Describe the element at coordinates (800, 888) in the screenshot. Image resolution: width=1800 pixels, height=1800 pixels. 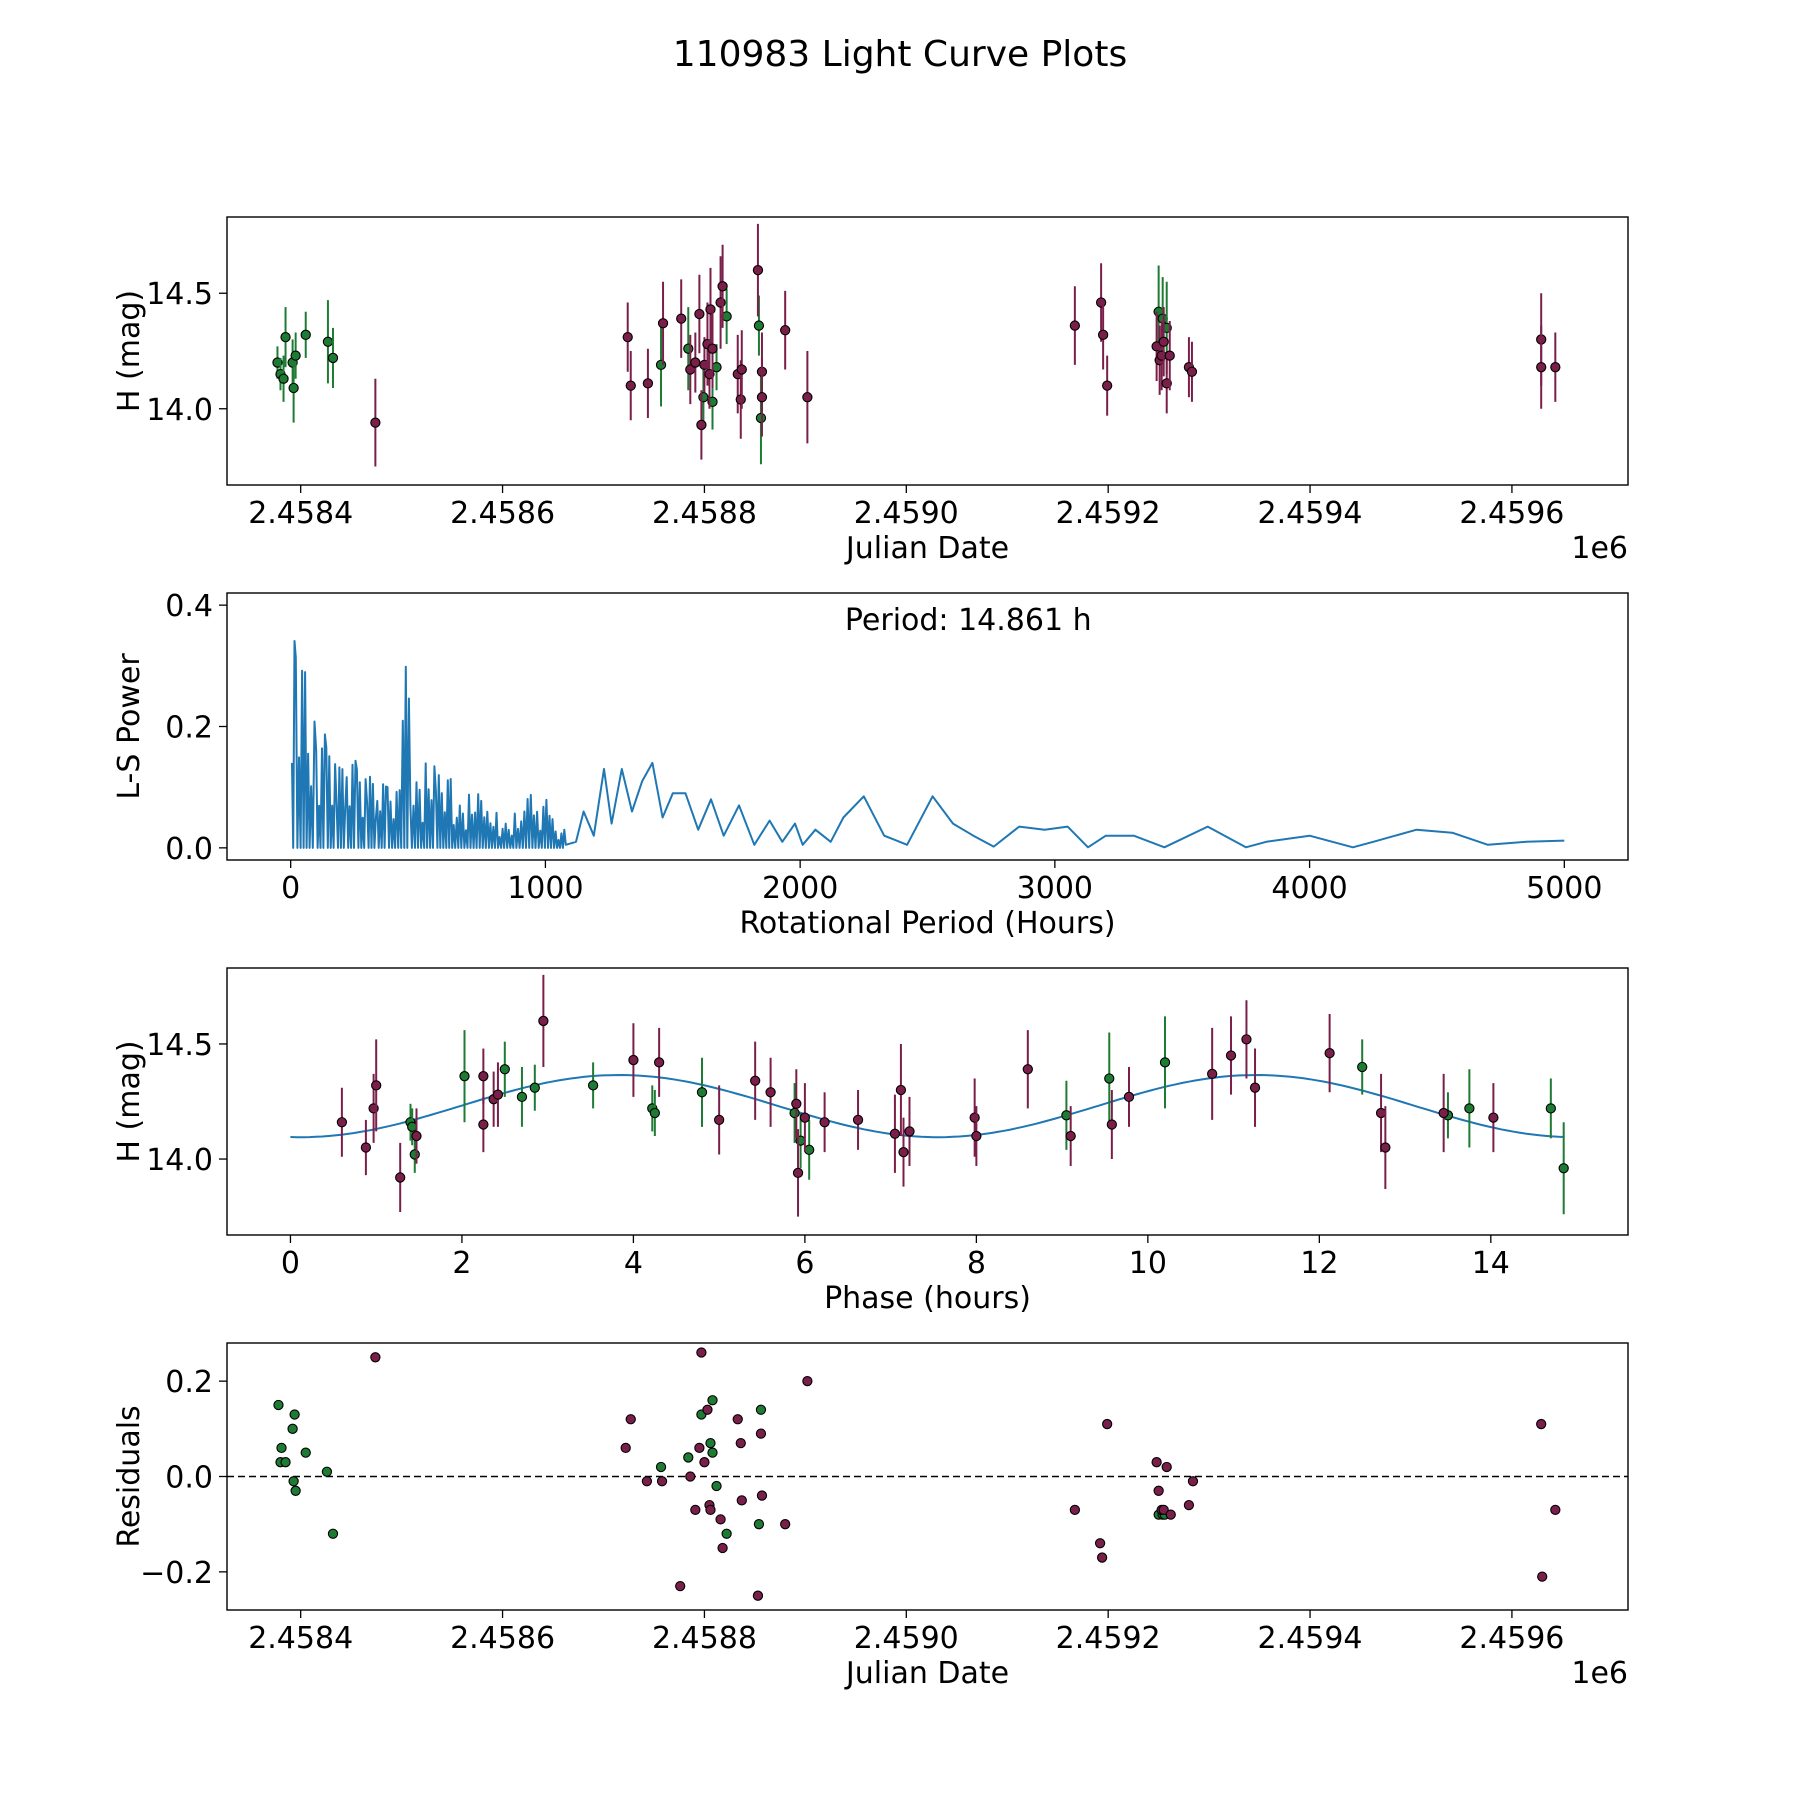
I see `x-tick-label: 2000` at that location.